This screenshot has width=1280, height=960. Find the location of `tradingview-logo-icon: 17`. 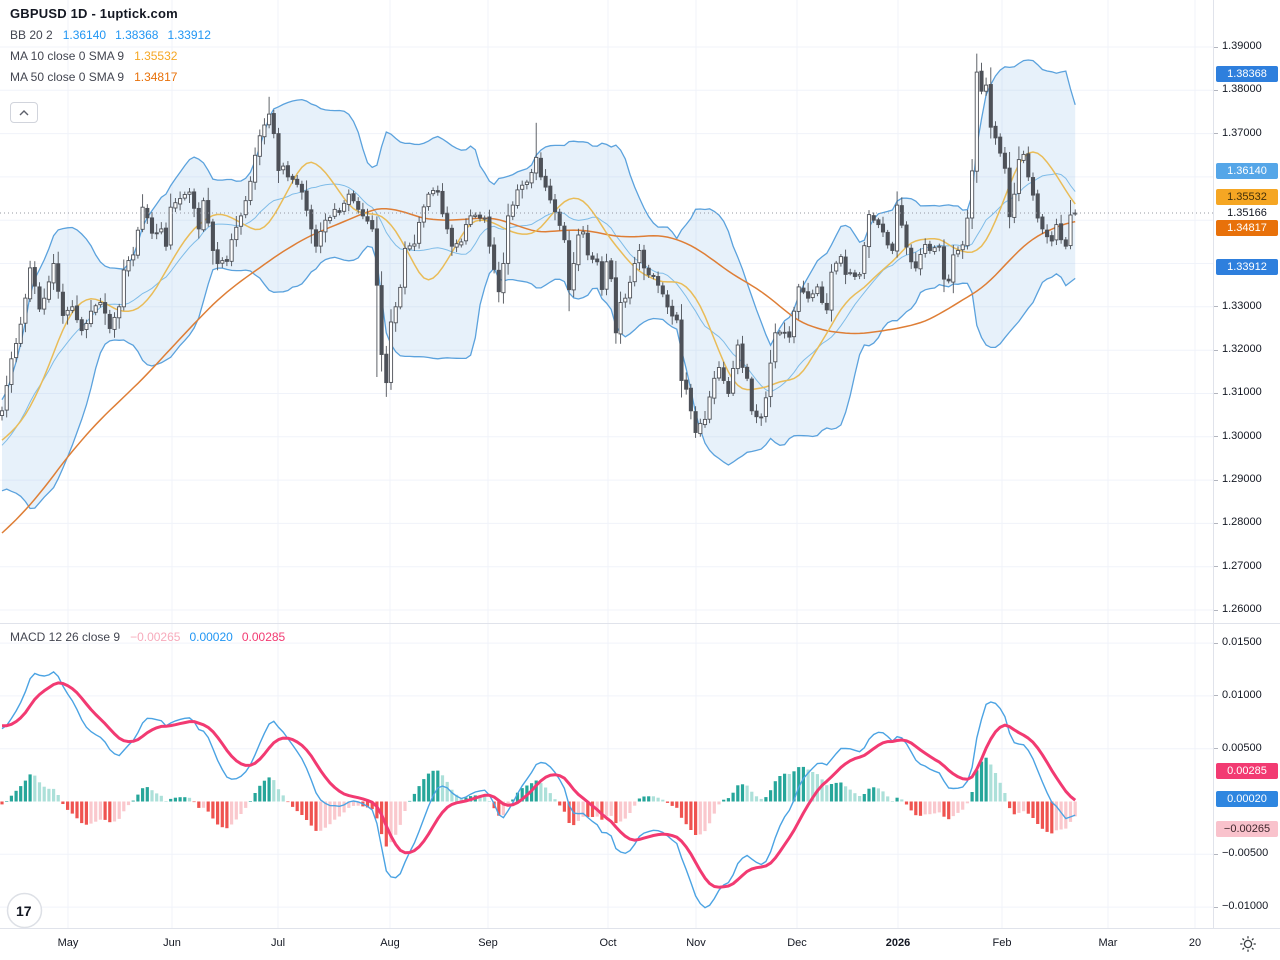

tradingview-logo-icon: 17 is located at coordinates (24, 910).